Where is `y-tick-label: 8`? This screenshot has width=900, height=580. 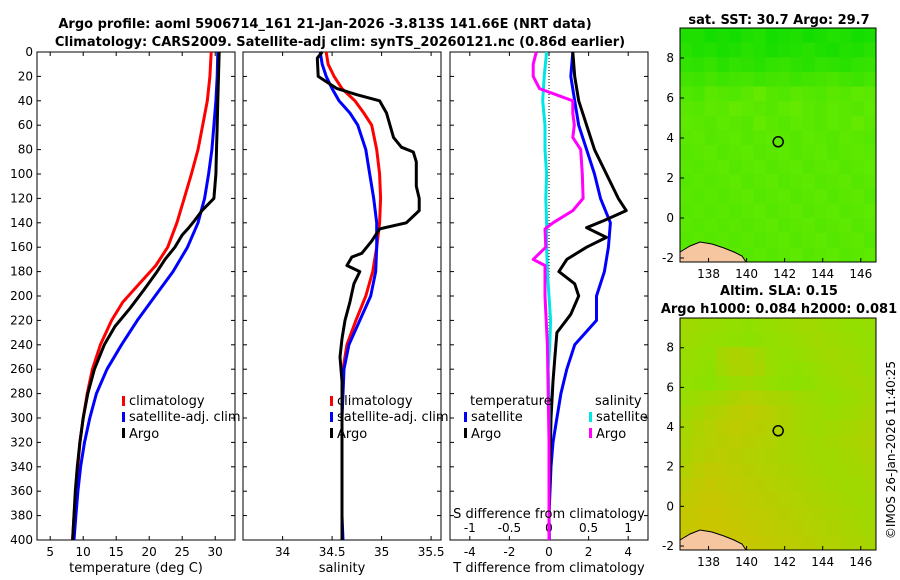 y-tick-label: 8 is located at coordinates (670, 58).